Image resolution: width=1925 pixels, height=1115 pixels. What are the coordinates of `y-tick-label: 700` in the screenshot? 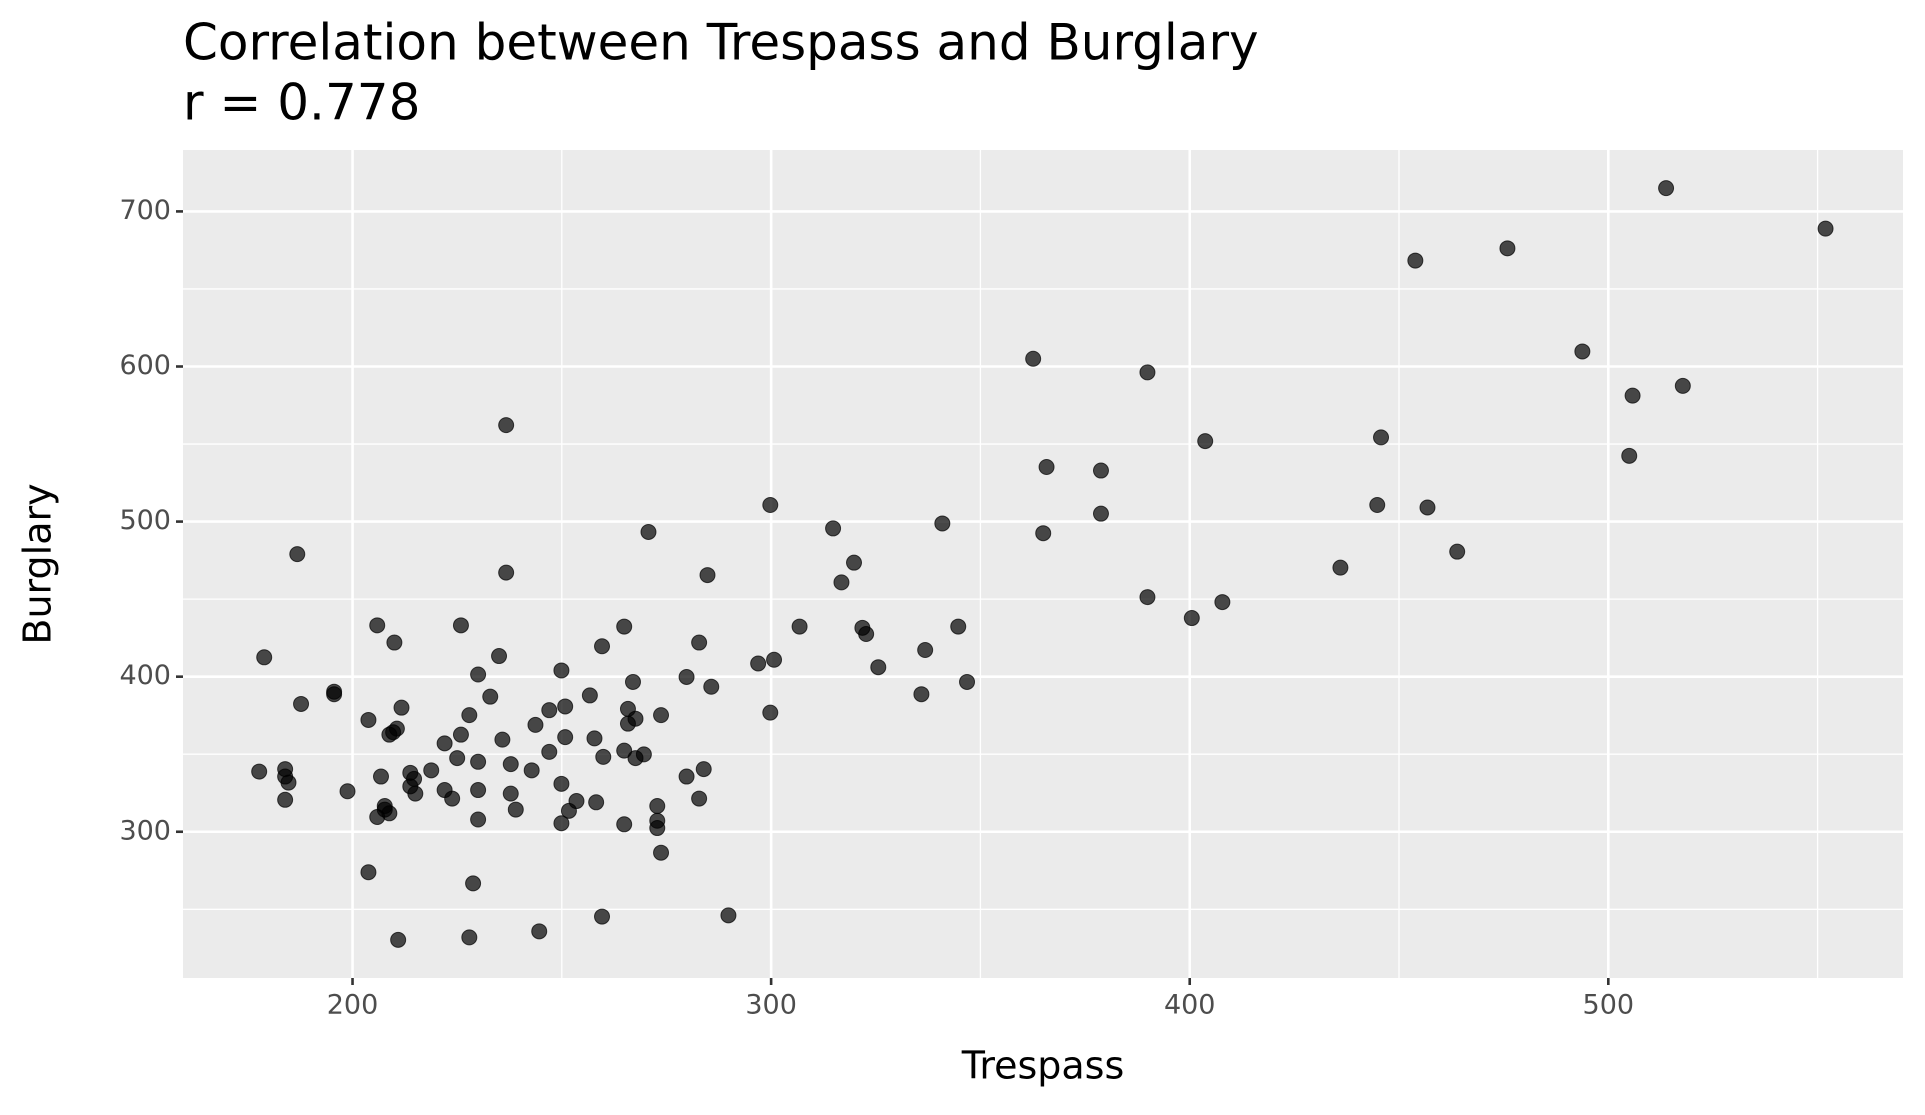 It's located at (145, 210).